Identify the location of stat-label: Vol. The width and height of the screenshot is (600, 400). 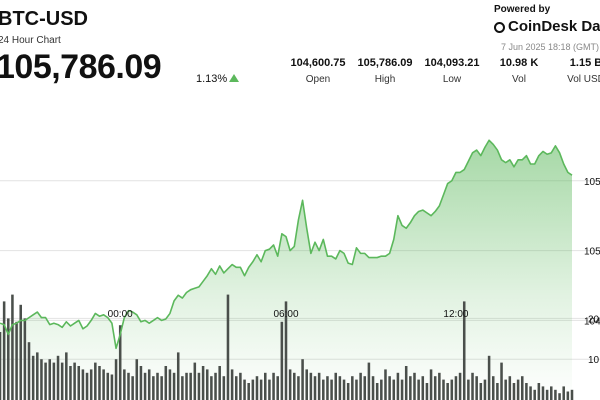
(519, 79).